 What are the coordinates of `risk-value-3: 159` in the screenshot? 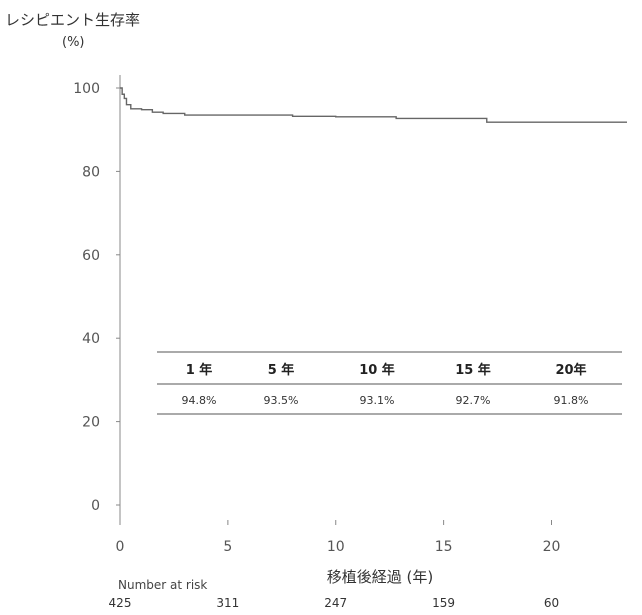 It's located at (443, 603).